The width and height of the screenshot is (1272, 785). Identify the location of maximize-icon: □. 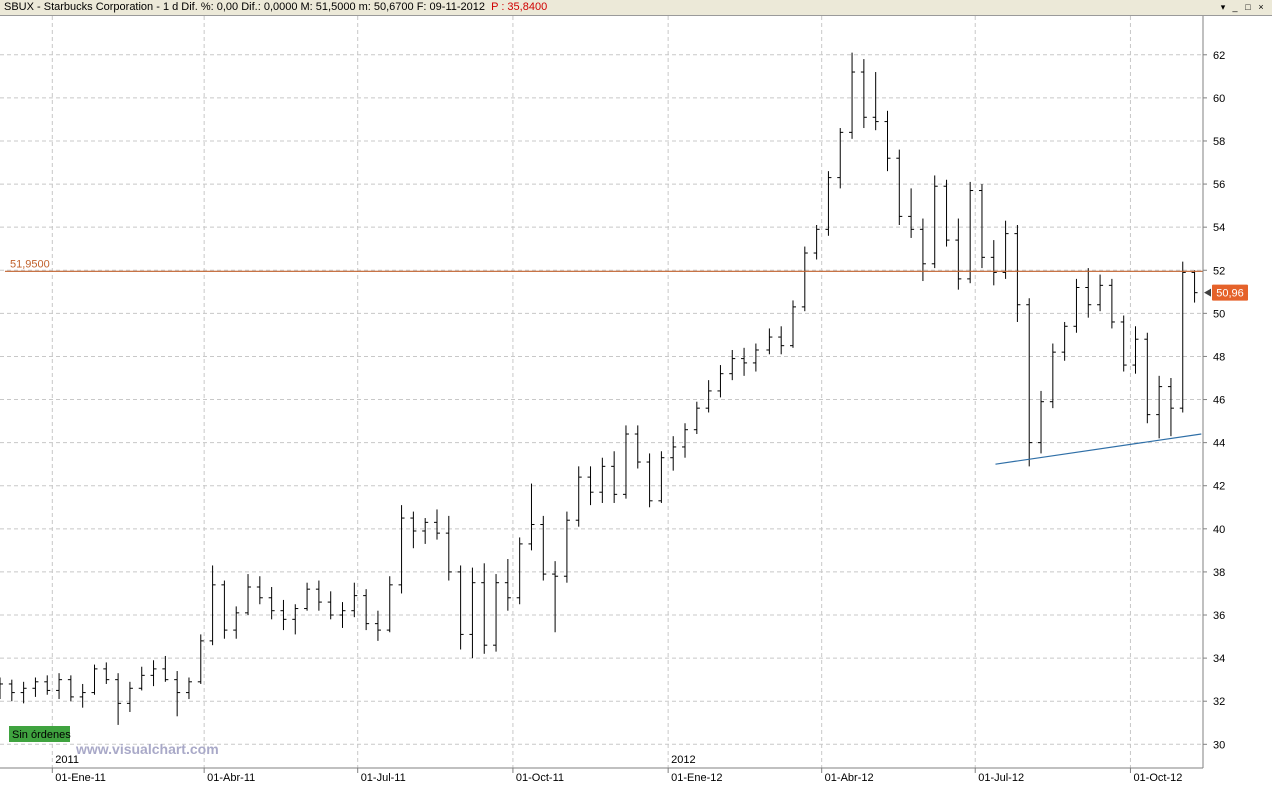
(1248, 7).